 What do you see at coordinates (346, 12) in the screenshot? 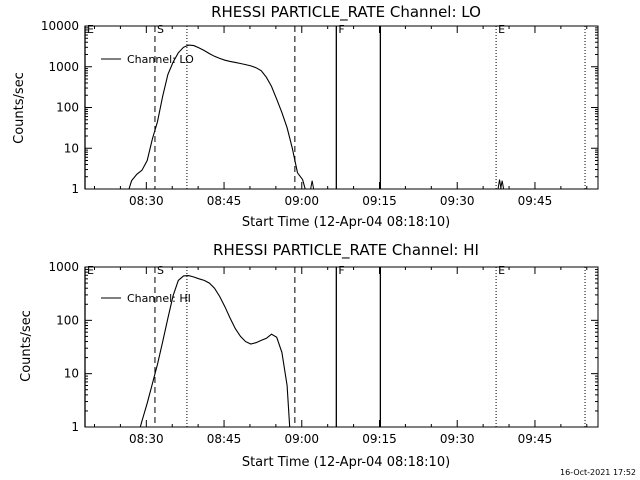
I see `chart-title: RHESSI PARTICLE_RATE Channel: LO` at bounding box center [346, 12].